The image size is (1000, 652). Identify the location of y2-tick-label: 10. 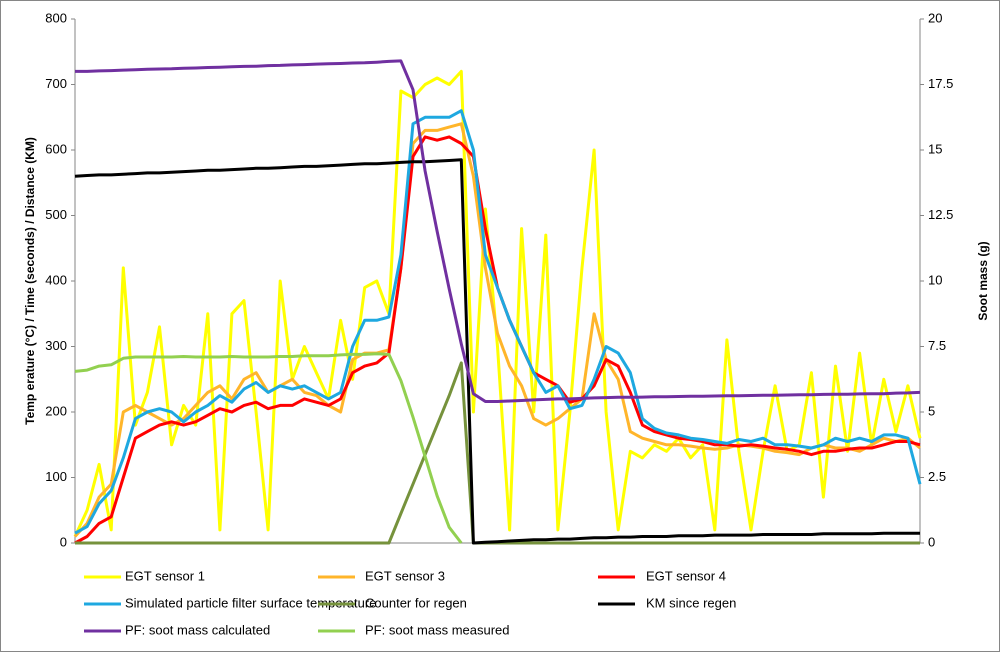
(935, 279).